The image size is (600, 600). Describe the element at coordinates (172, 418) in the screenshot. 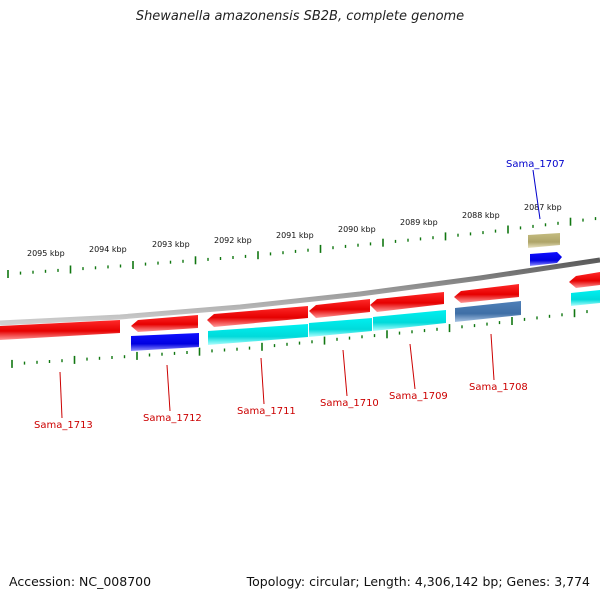

I see `gene-label-sama-1712: Sama_1712` at that location.